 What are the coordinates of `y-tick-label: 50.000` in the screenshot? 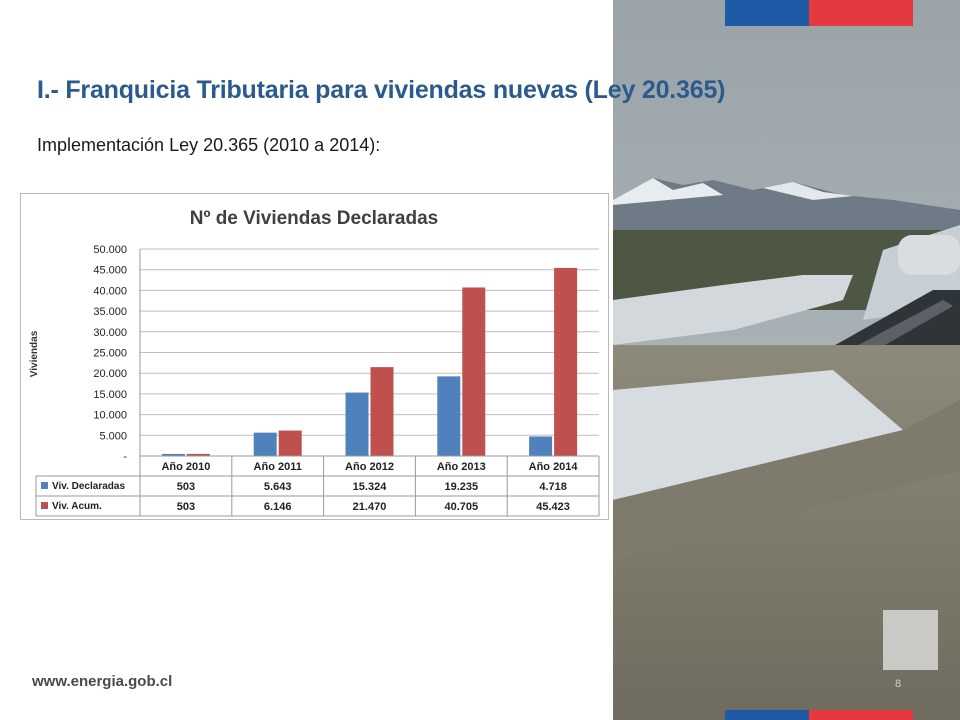 It's located at (110, 250).